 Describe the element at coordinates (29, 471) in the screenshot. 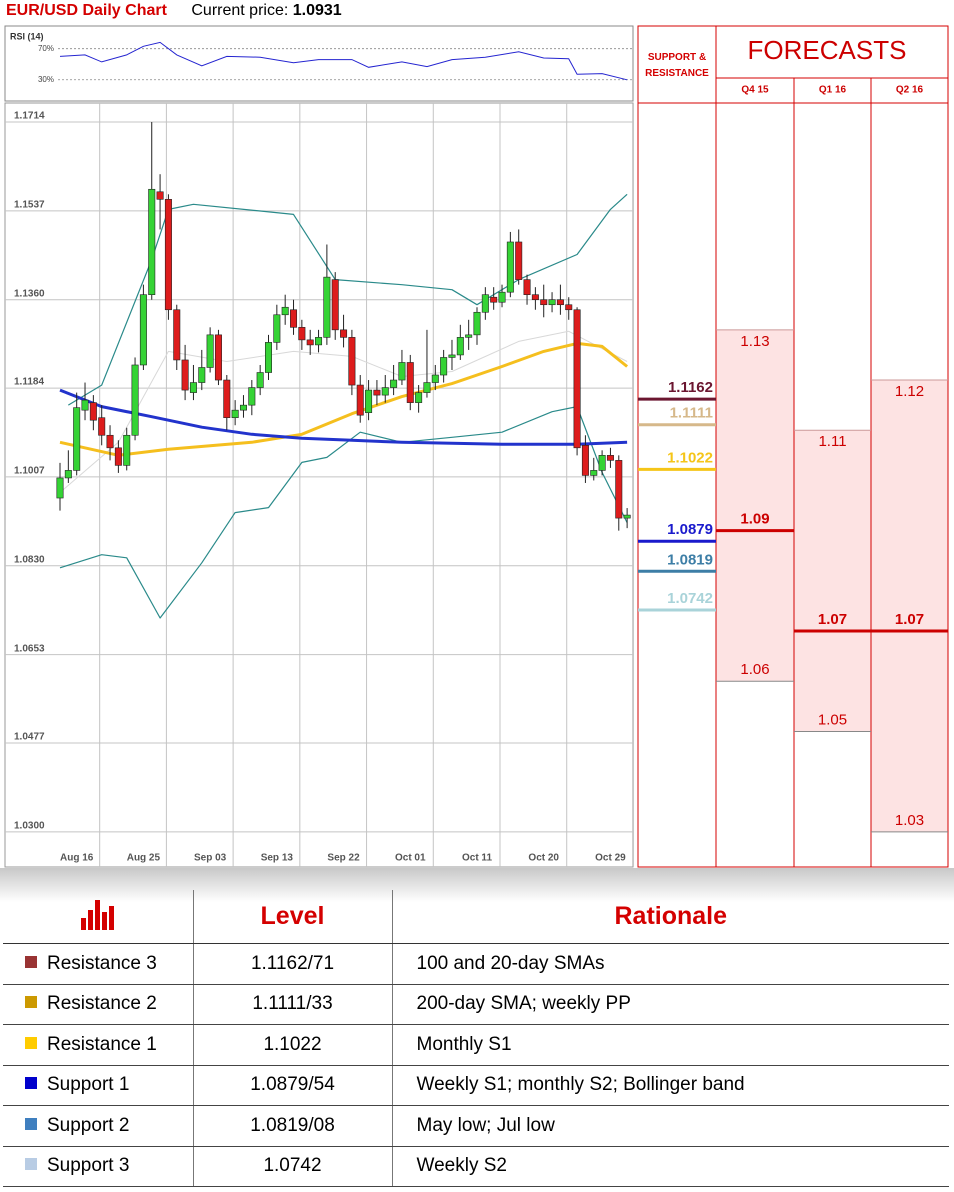

I see `y-tick-label: 1.1007` at that location.